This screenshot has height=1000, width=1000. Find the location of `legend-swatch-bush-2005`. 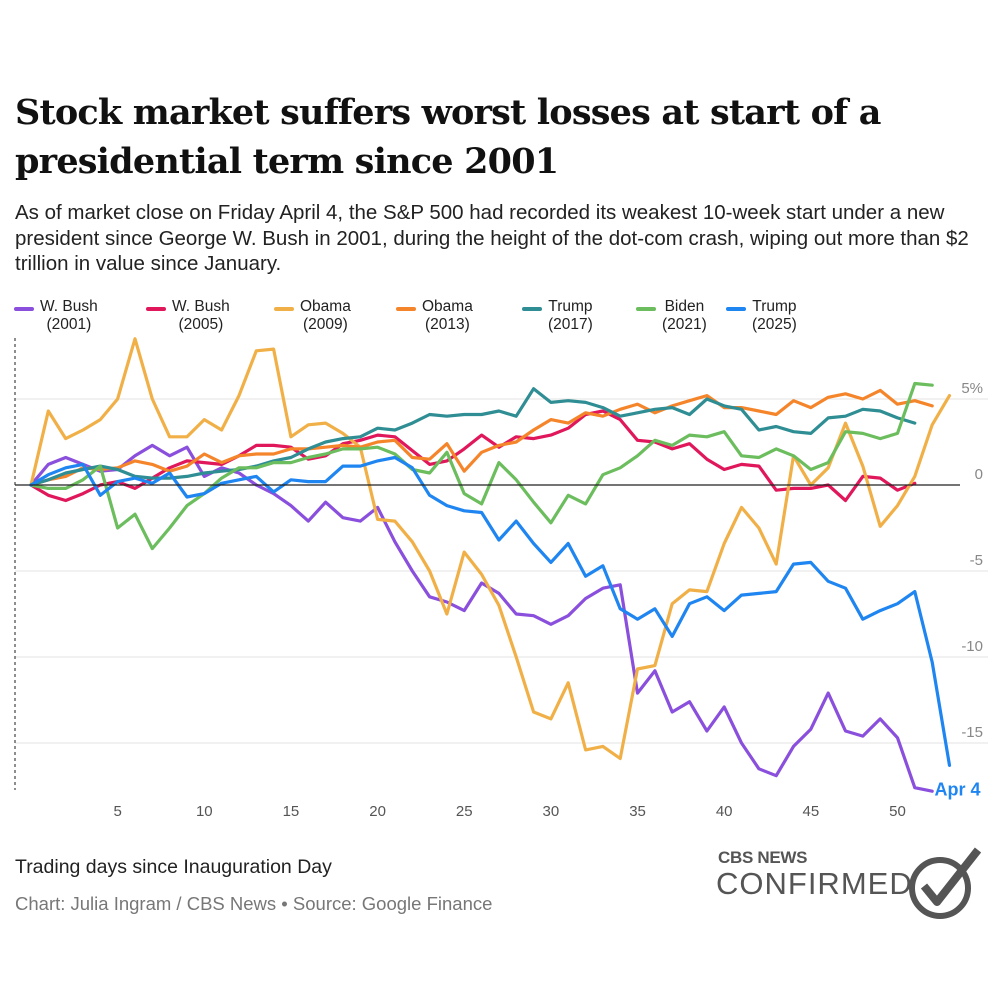

legend-swatch-bush-2005 is located at coordinates (156, 309).